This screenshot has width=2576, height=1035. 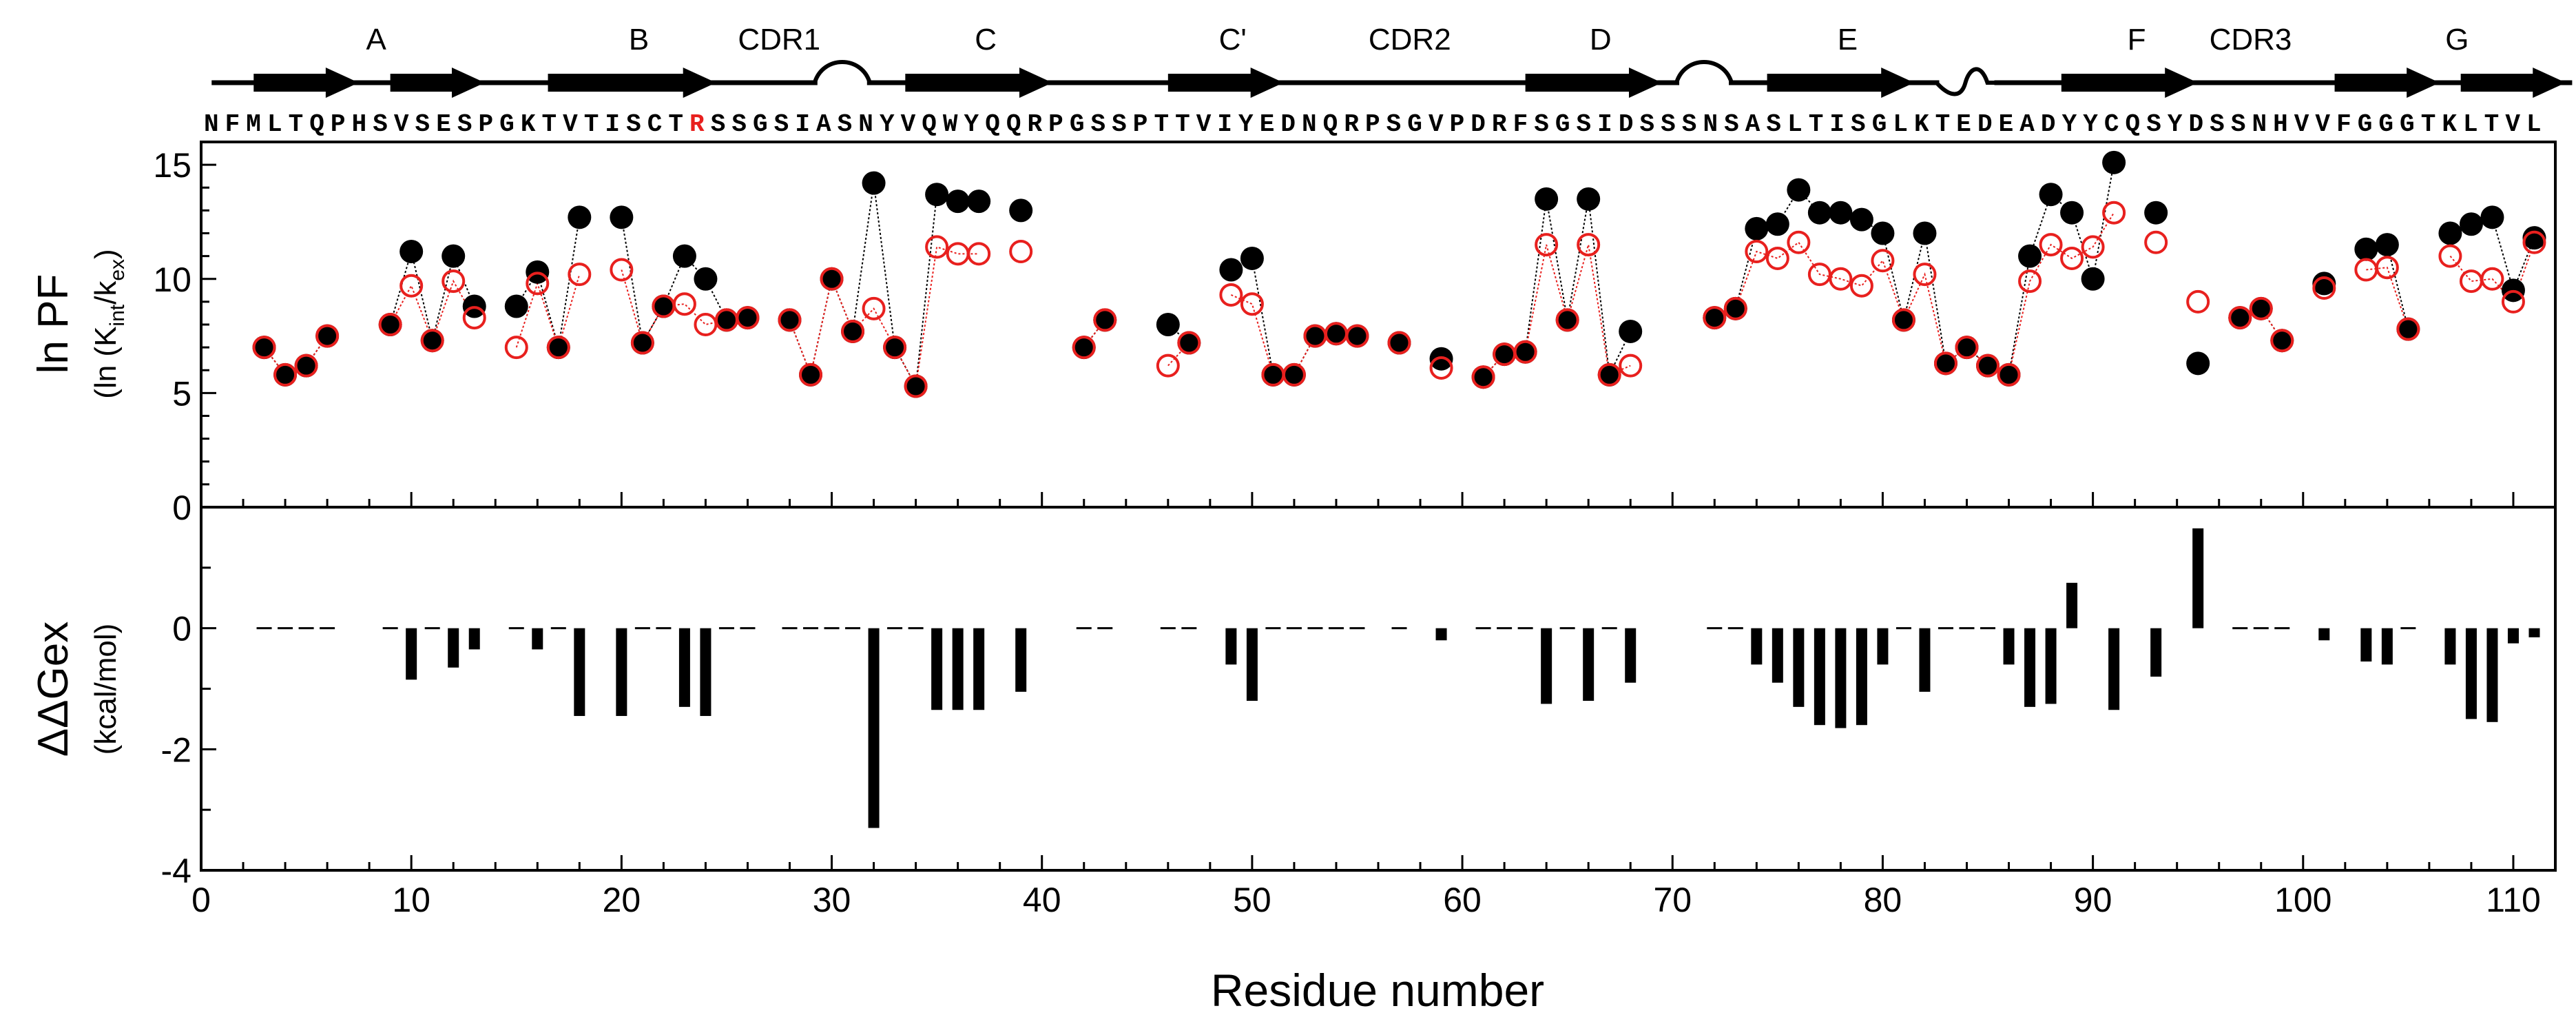 What do you see at coordinates (622, 900) in the screenshot?
I see `x-tick-label: 20` at bounding box center [622, 900].